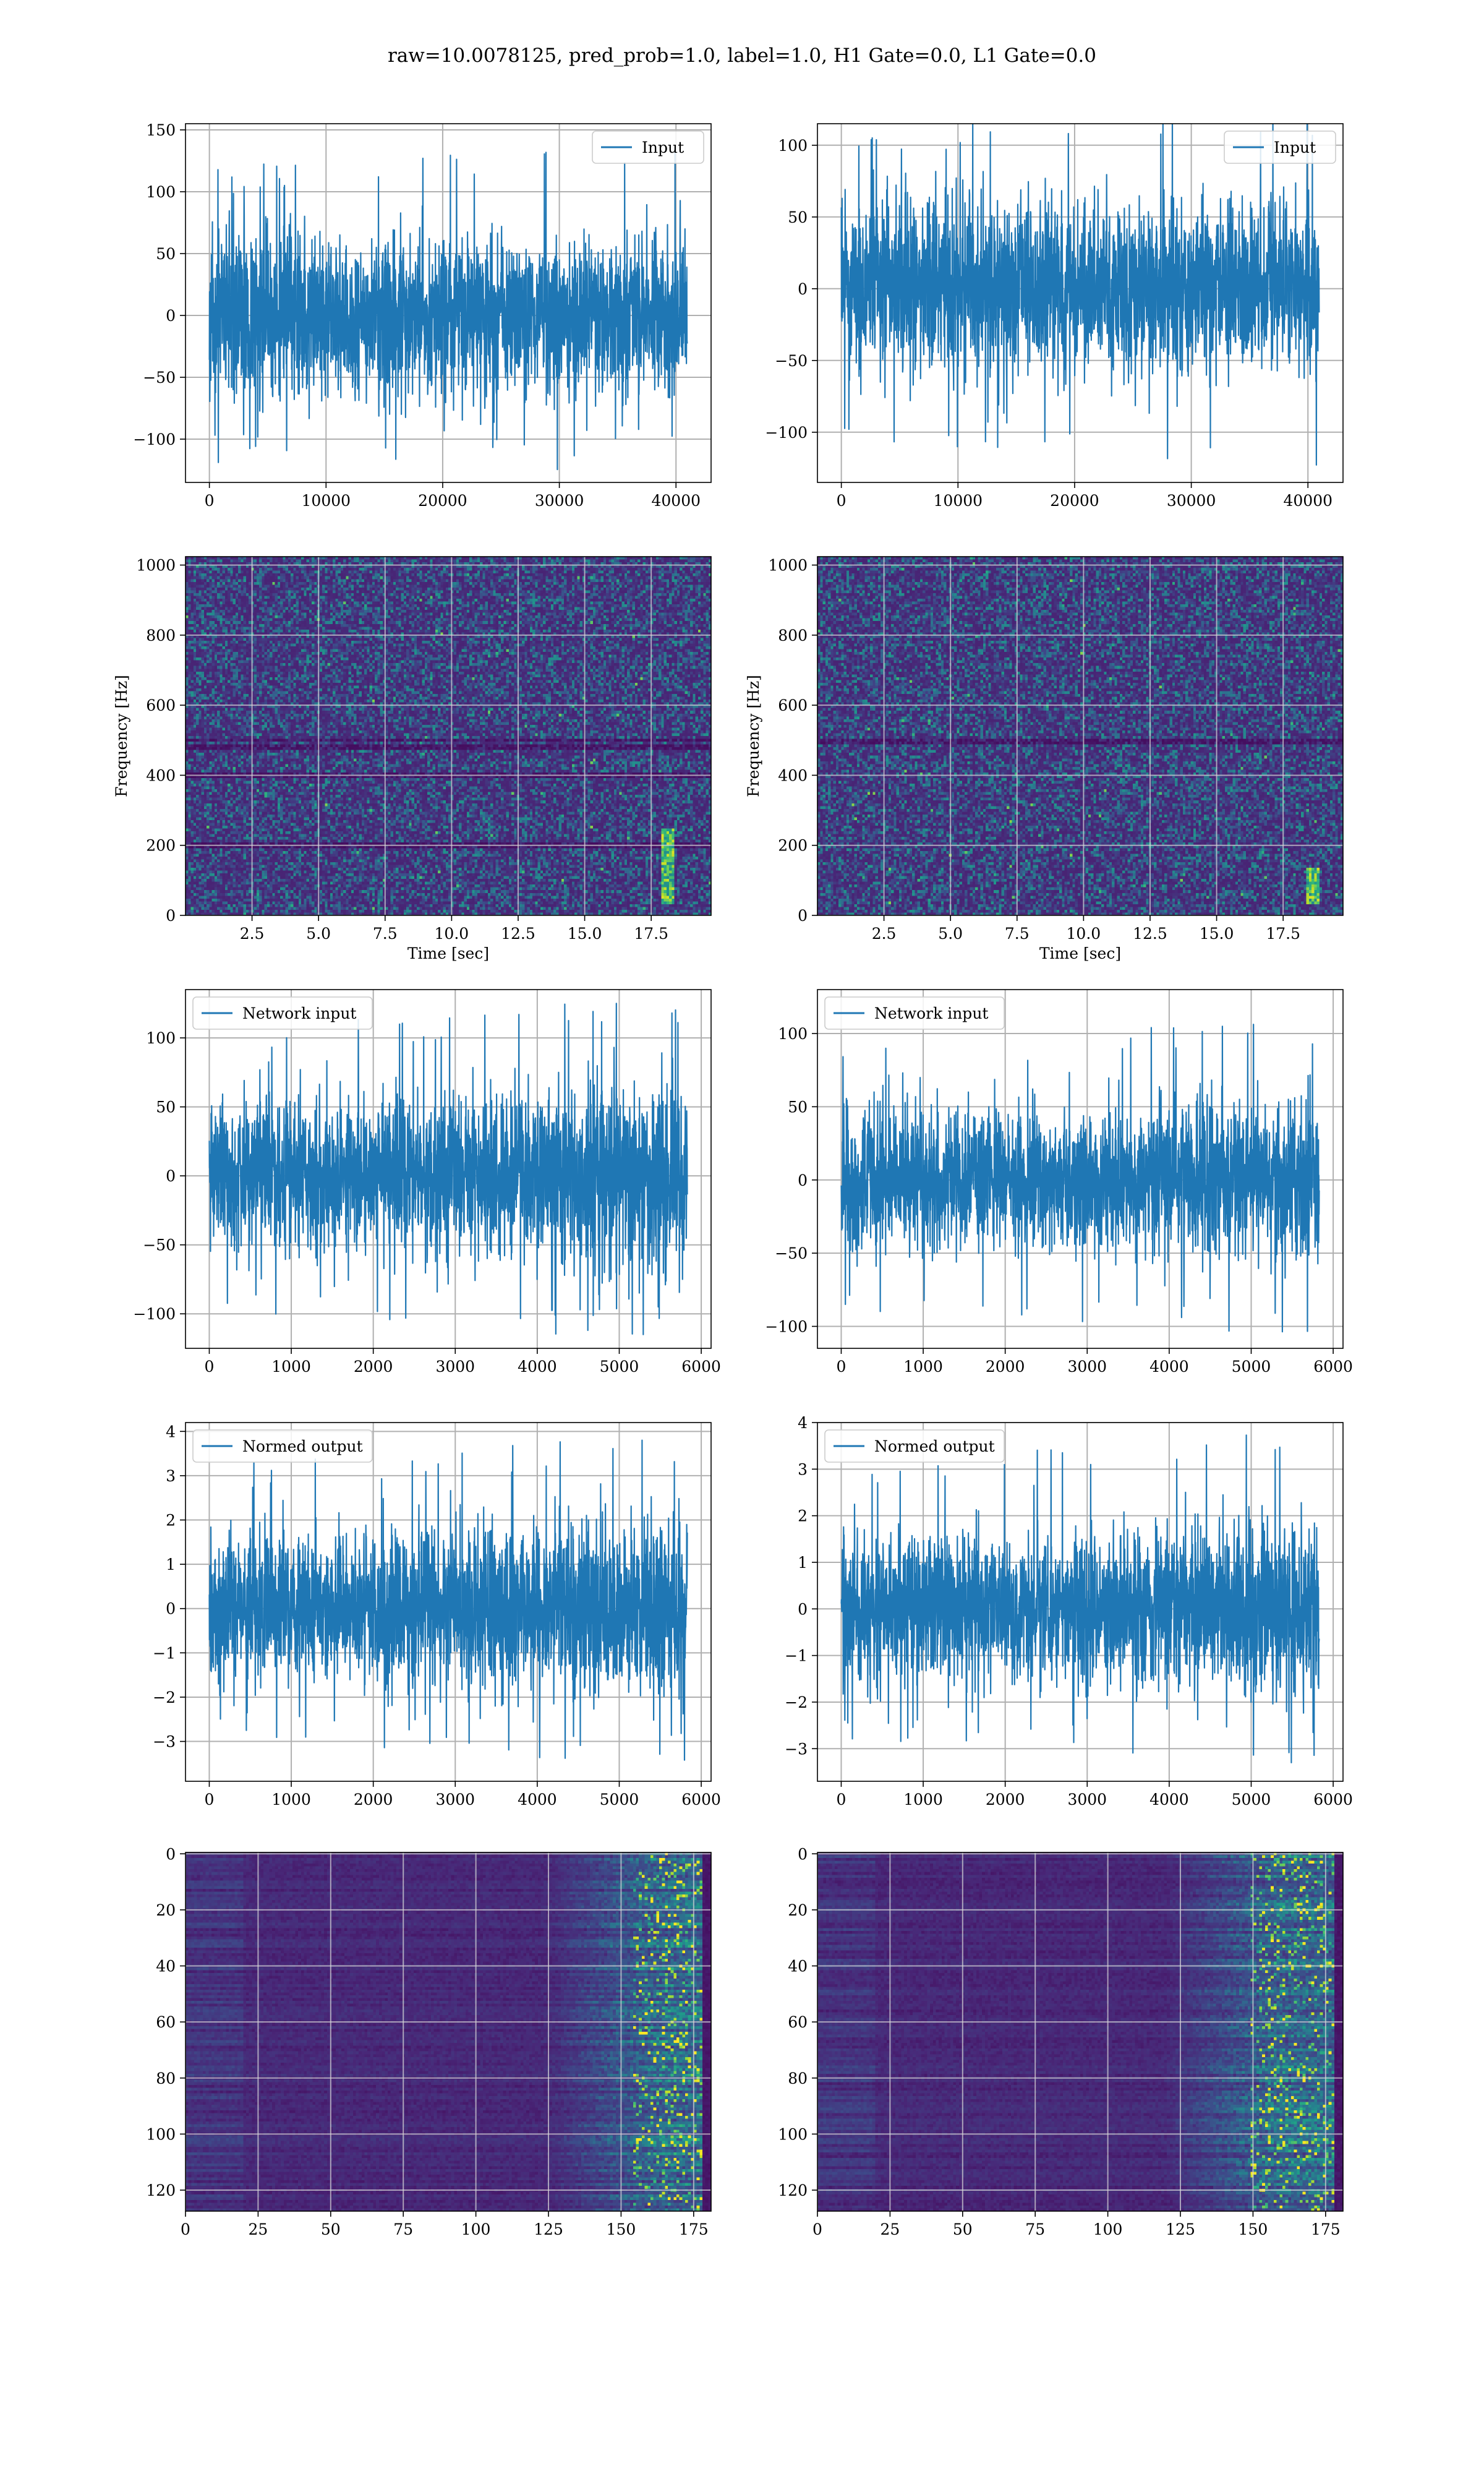 This screenshot has height=2474, width=1484. Describe the element at coordinates (1074, 501) in the screenshot. I see `x-tick-label: 20000` at that location.